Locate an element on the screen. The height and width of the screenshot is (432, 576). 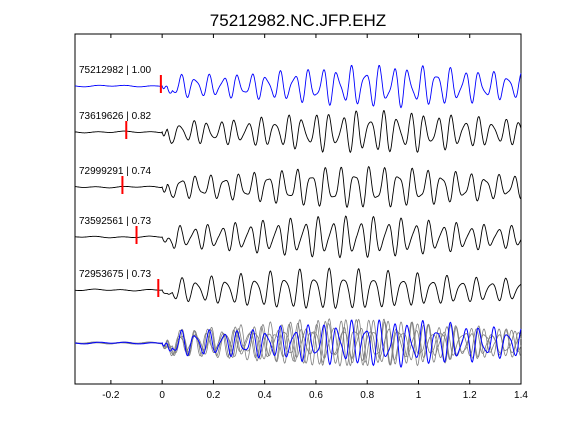
x-tick-label-4: 0.6 is located at coordinates (316, 395).